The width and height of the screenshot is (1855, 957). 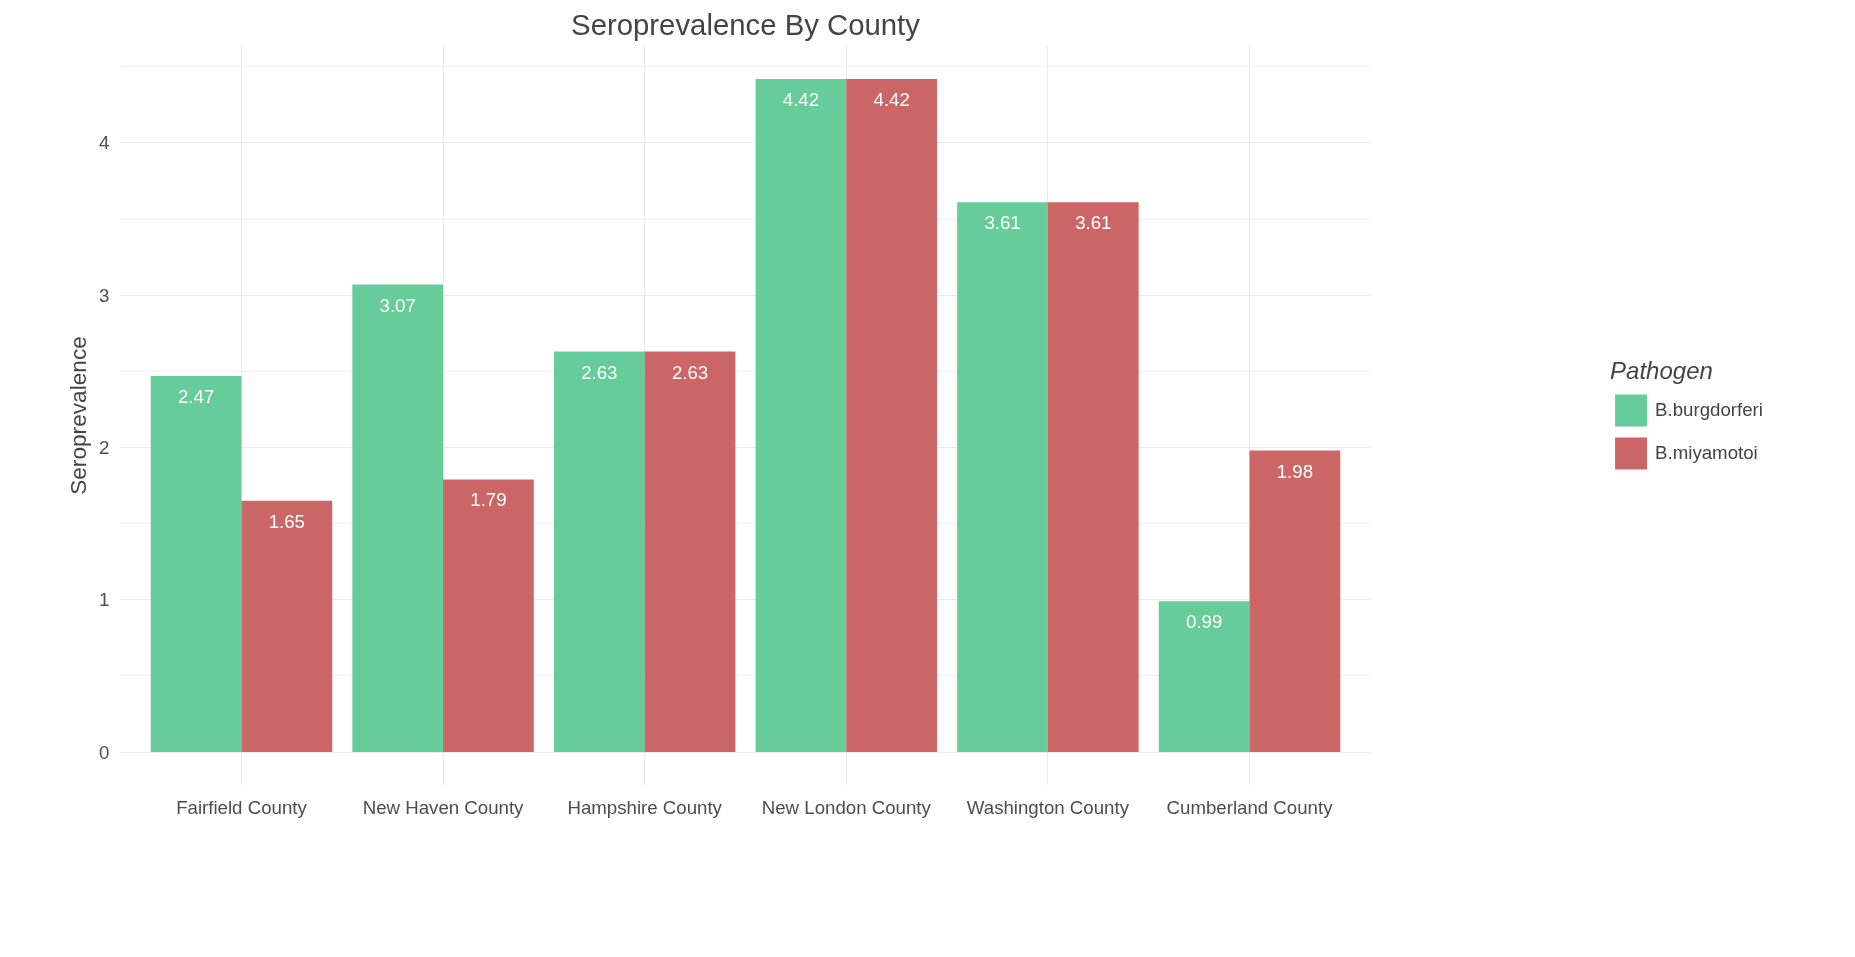 What do you see at coordinates (104, 600) in the screenshot?
I see `y-tick-label: 1` at bounding box center [104, 600].